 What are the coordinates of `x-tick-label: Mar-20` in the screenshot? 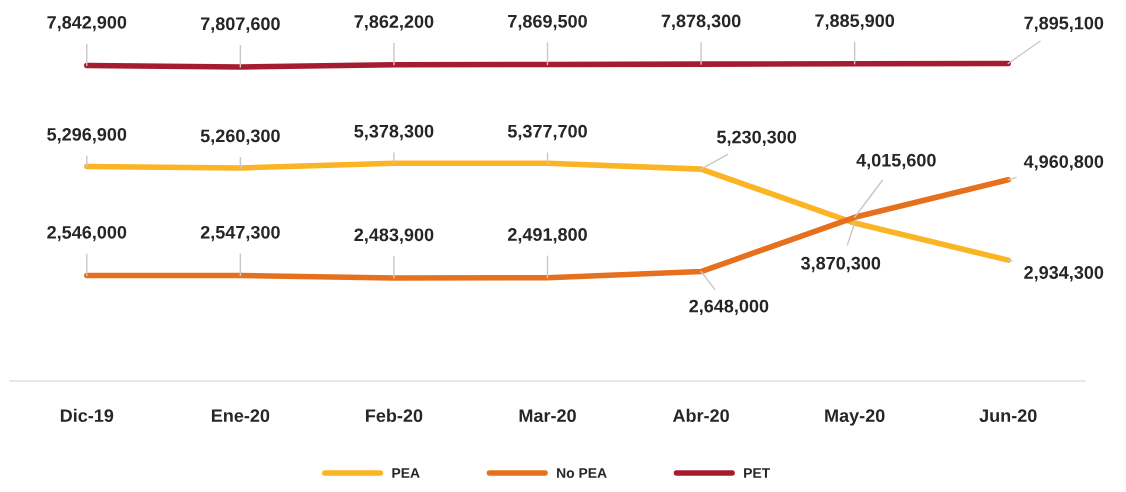 It's located at (547, 416).